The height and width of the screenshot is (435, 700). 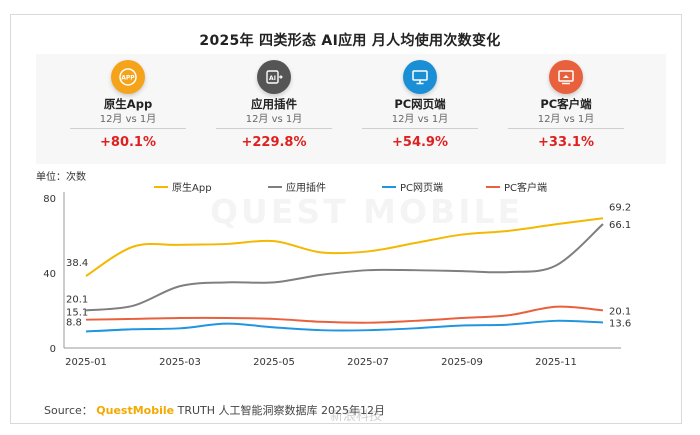 What do you see at coordinates (274, 142) in the screenshot?
I see `stat-growth: +229.8%` at bounding box center [274, 142].